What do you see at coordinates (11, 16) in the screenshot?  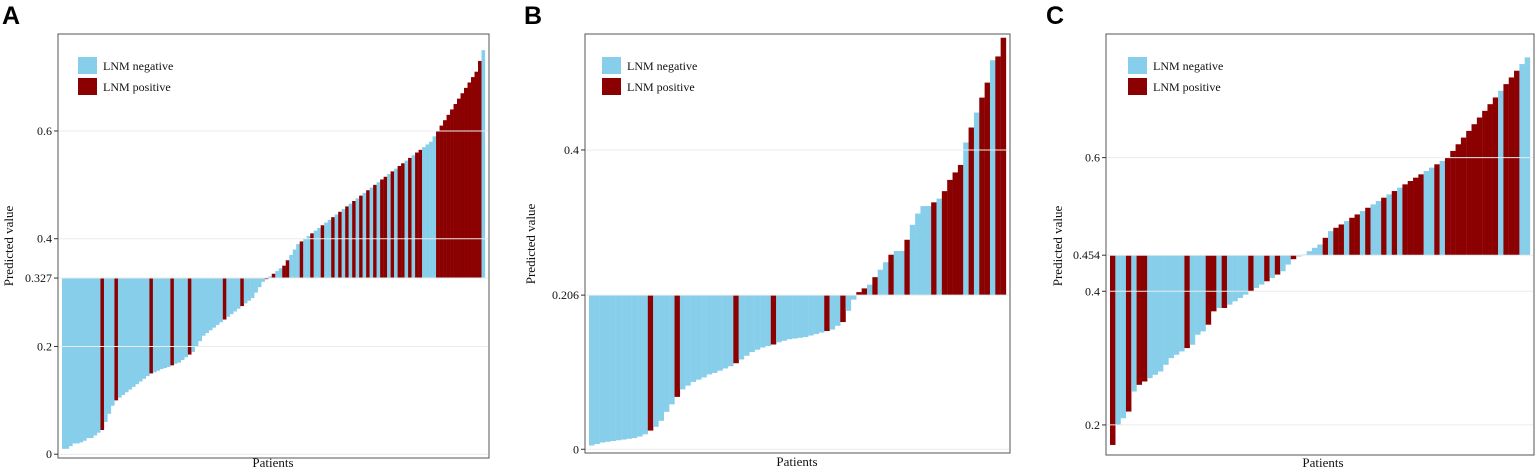 I see `panel-a-label: A` at bounding box center [11, 16].